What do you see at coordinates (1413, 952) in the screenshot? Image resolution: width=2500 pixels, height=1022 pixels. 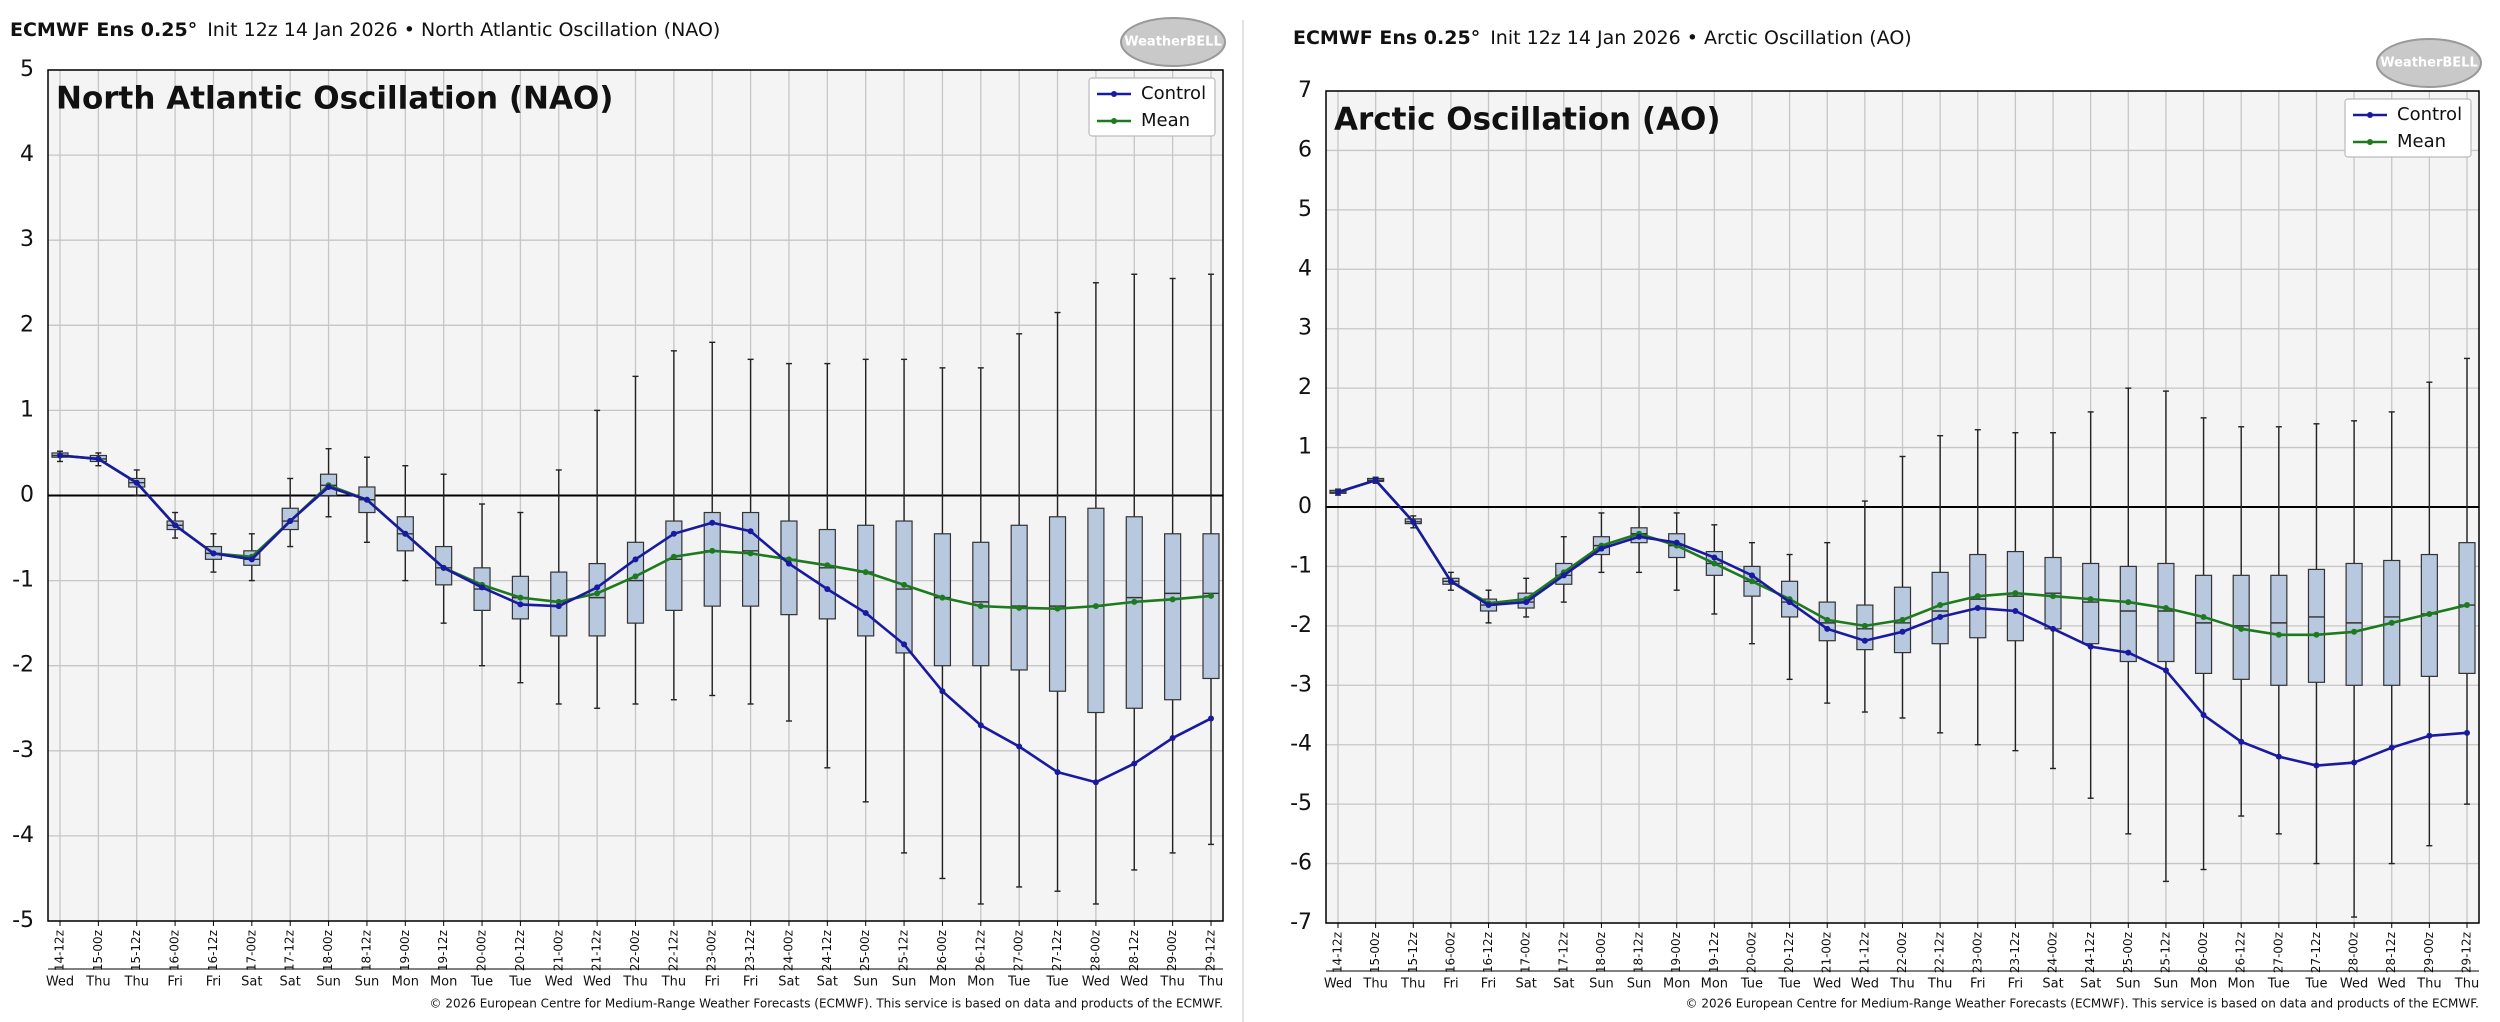 I see `x-tick-label: 15-12z` at bounding box center [1413, 952].